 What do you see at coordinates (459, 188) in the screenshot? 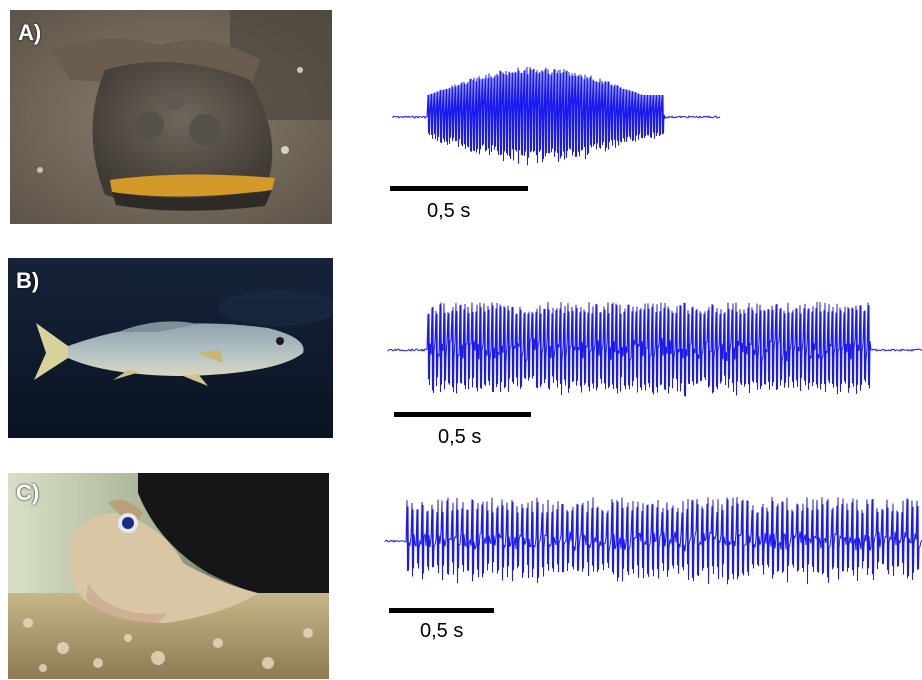
I see `scale-bar-a` at bounding box center [459, 188].